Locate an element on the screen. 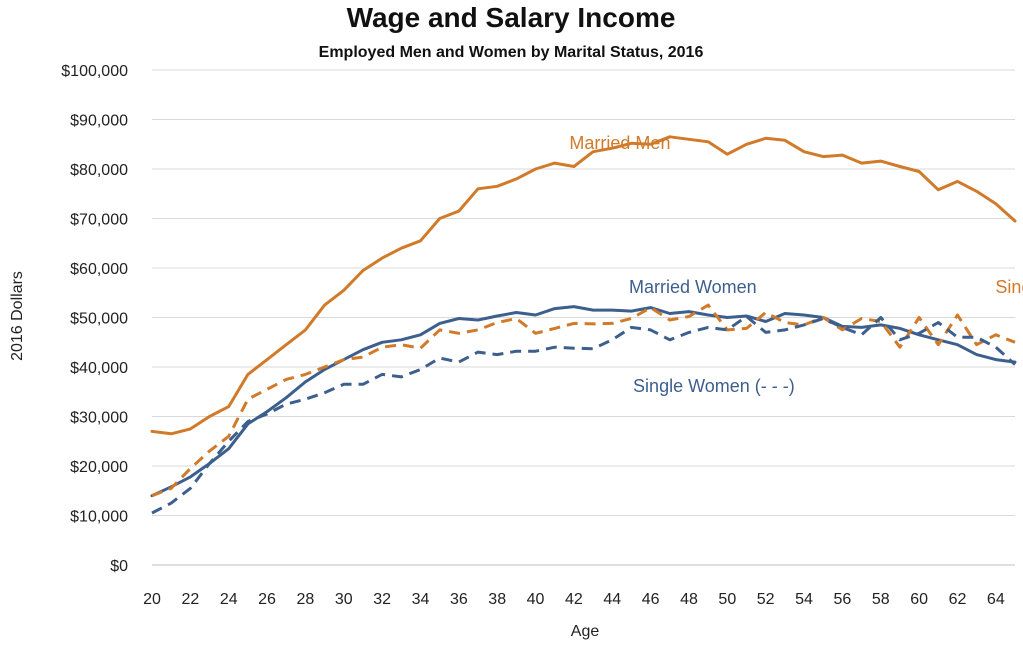 The width and height of the screenshot is (1023, 653). x-tick-label: 50 is located at coordinates (727, 599).